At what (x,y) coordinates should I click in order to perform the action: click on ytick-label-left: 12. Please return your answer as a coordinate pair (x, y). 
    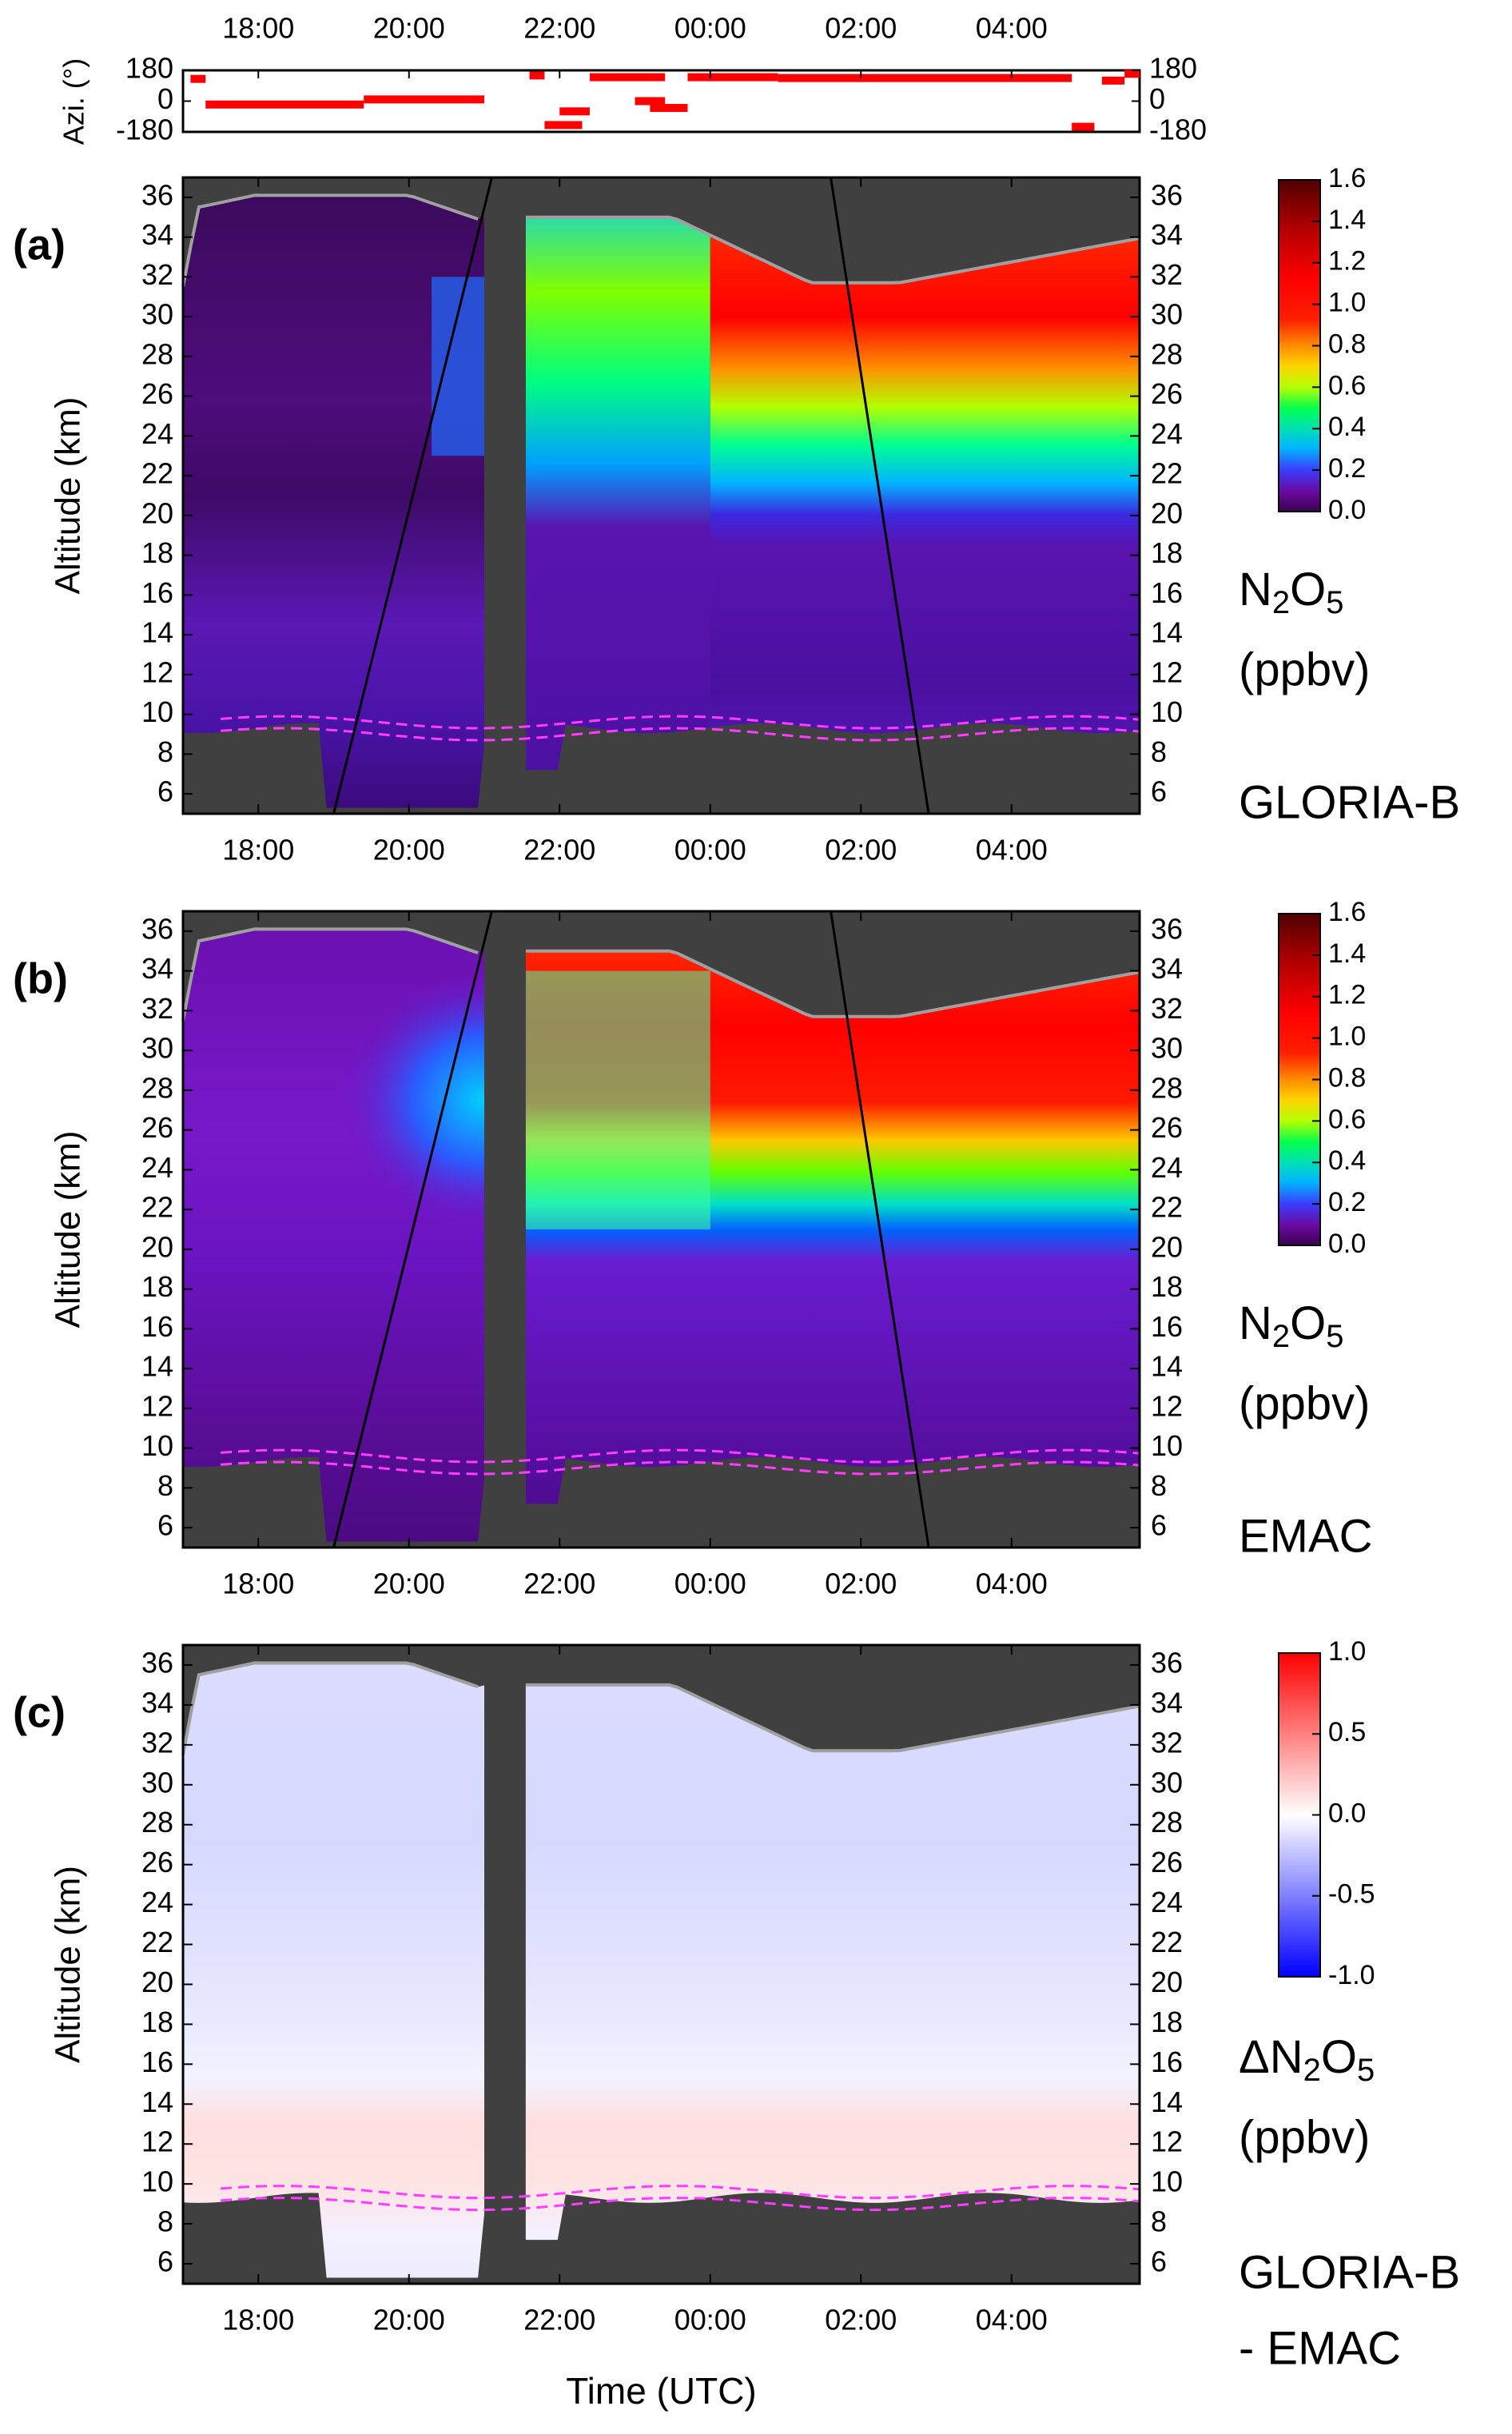
    Looking at the image, I should click on (157, 2141).